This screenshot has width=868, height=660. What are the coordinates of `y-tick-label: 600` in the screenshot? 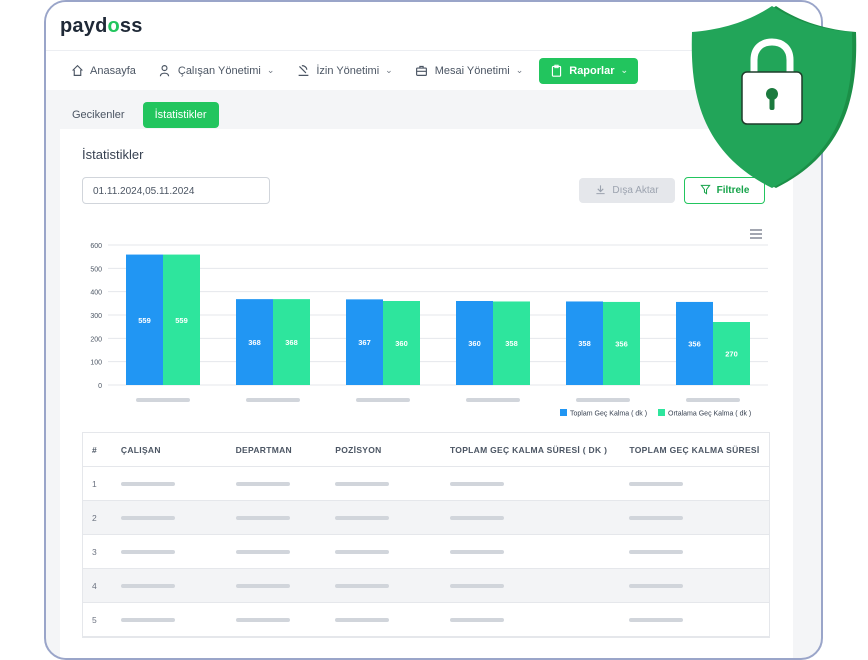 It's located at (96, 246).